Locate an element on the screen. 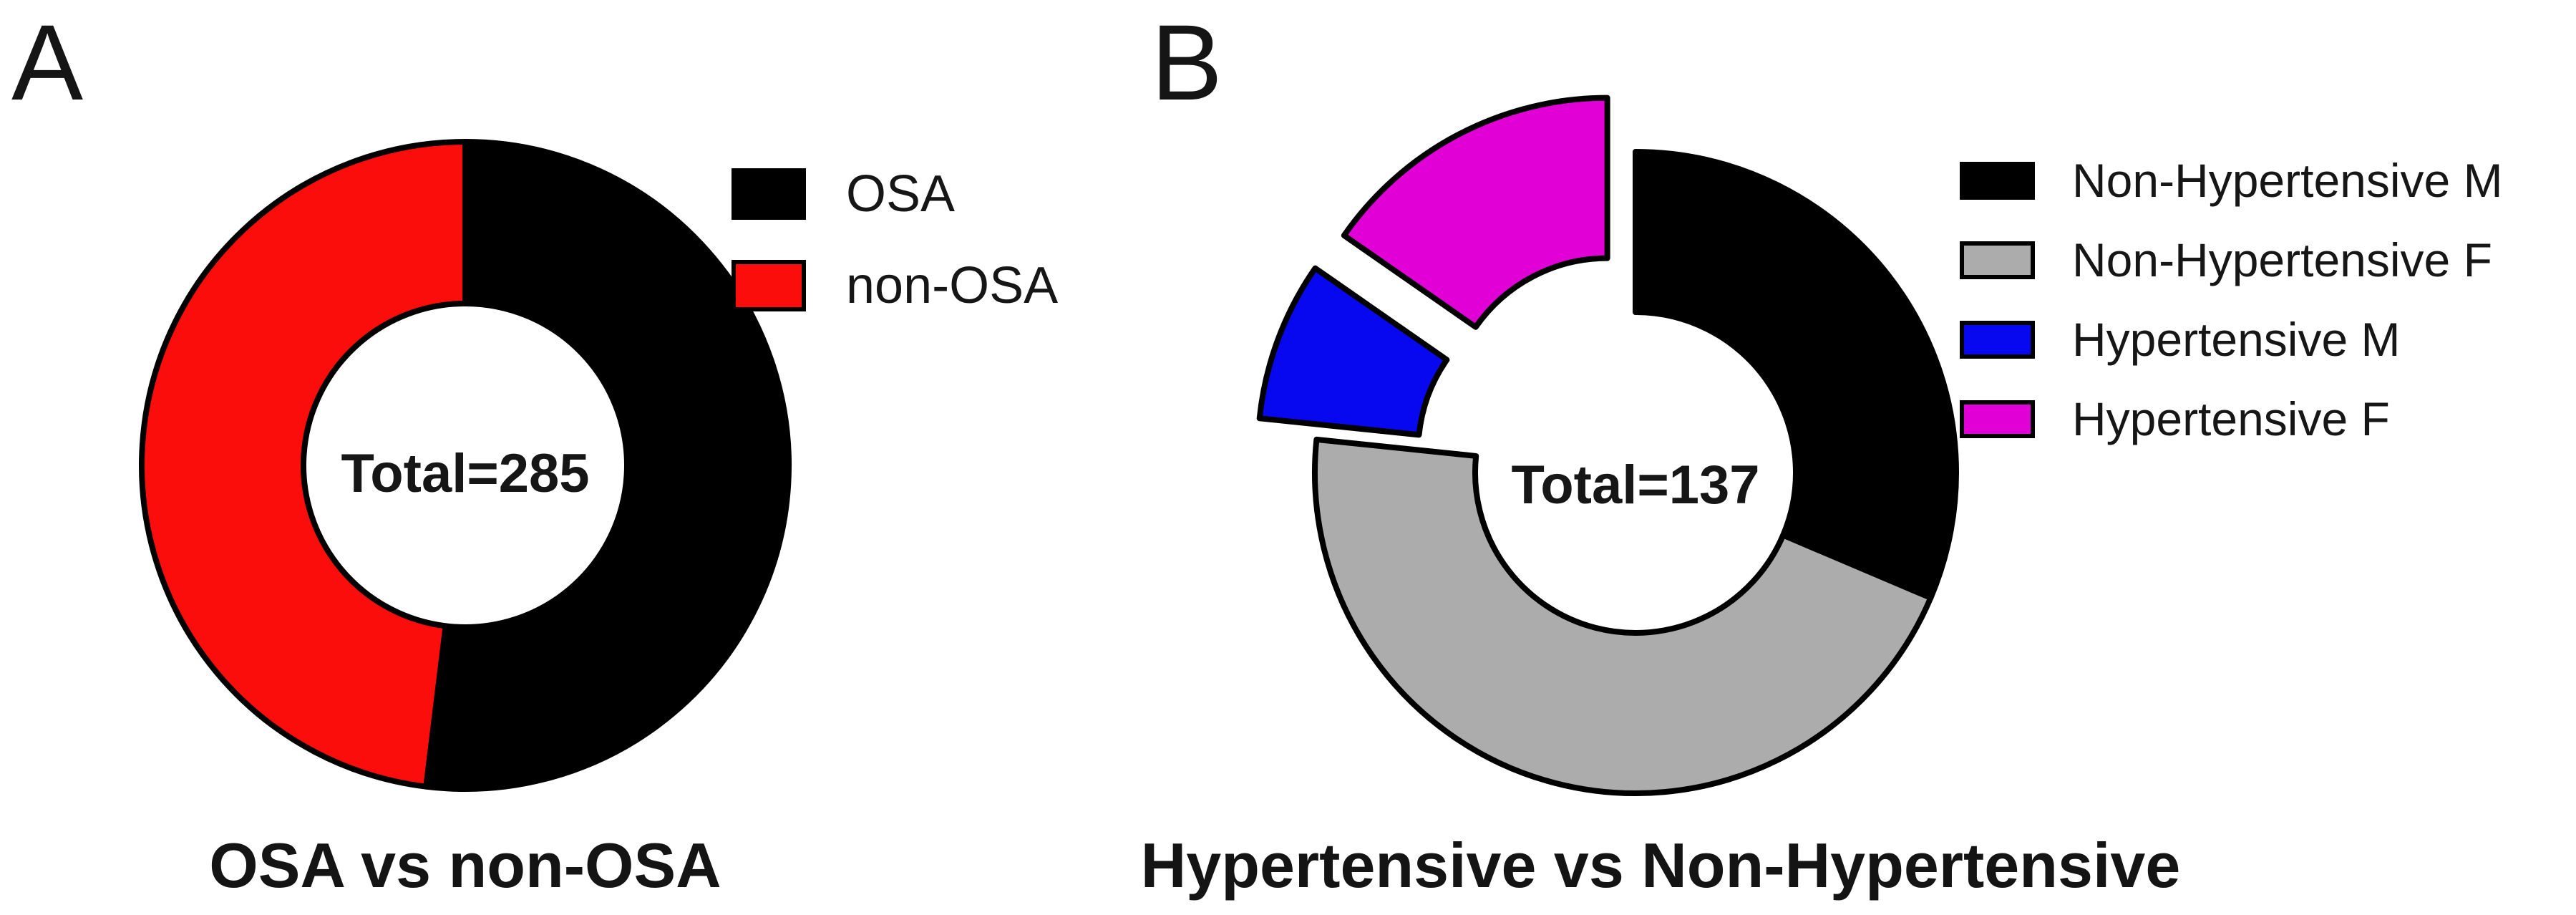 The image size is (2576, 915). total-label-a: Total=285 is located at coordinates (465, 473).